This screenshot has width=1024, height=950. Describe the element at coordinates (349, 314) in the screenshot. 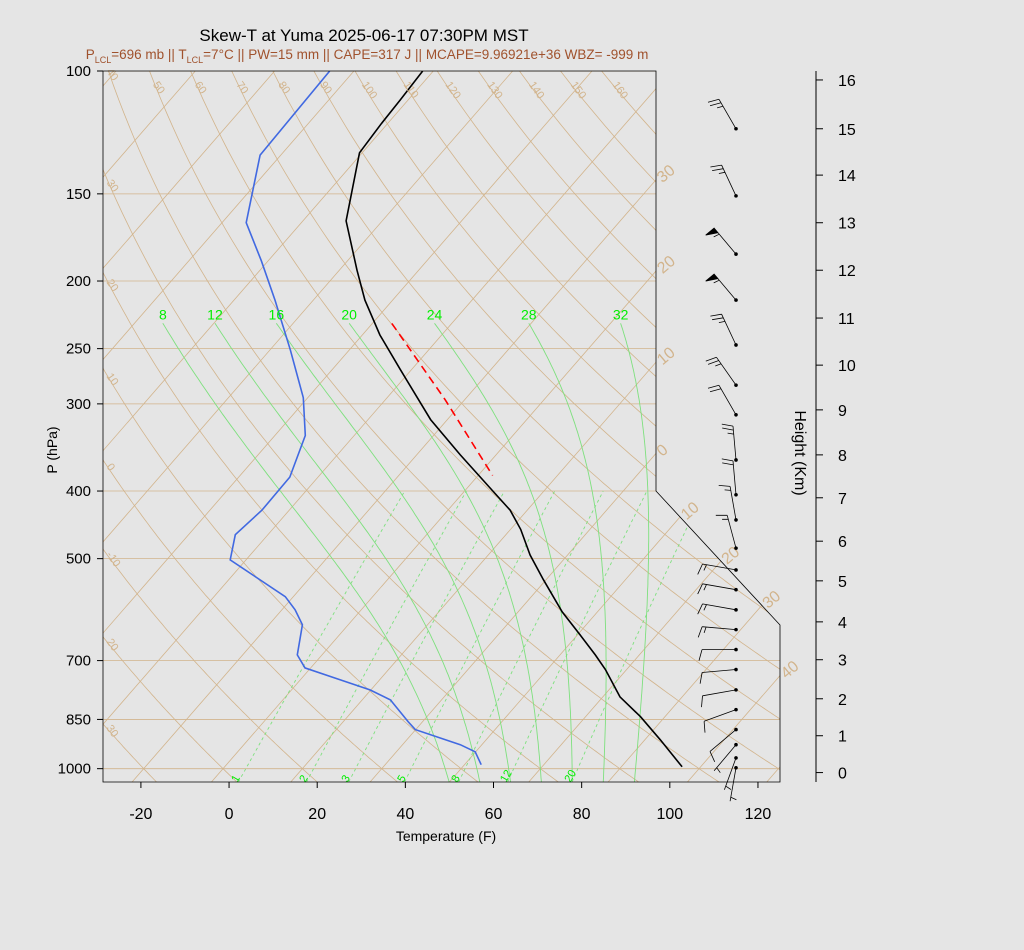

I see `moist-adiabat-label: 20` at that location.